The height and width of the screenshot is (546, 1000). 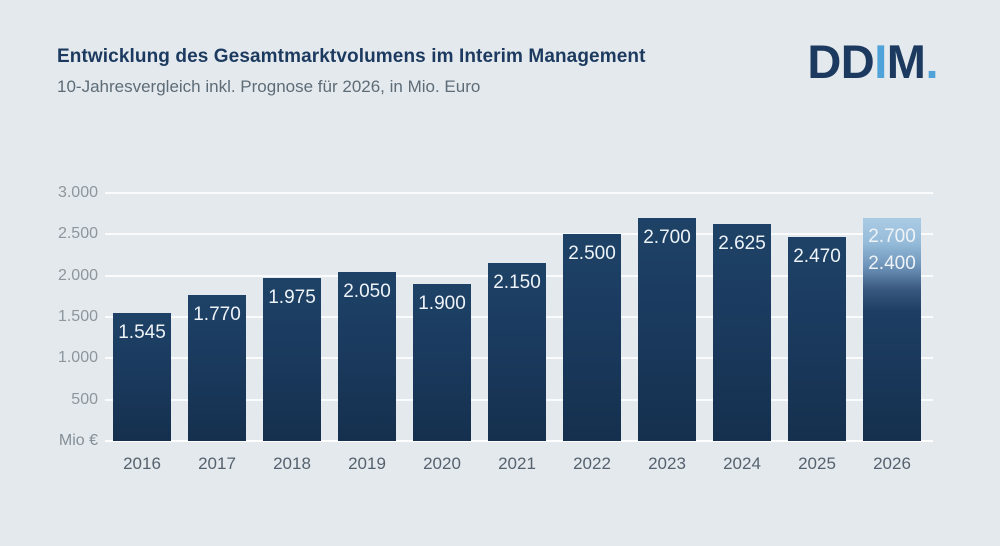 I want to click on forecast-upper-label: 2.700, so click(x=892, y=236).